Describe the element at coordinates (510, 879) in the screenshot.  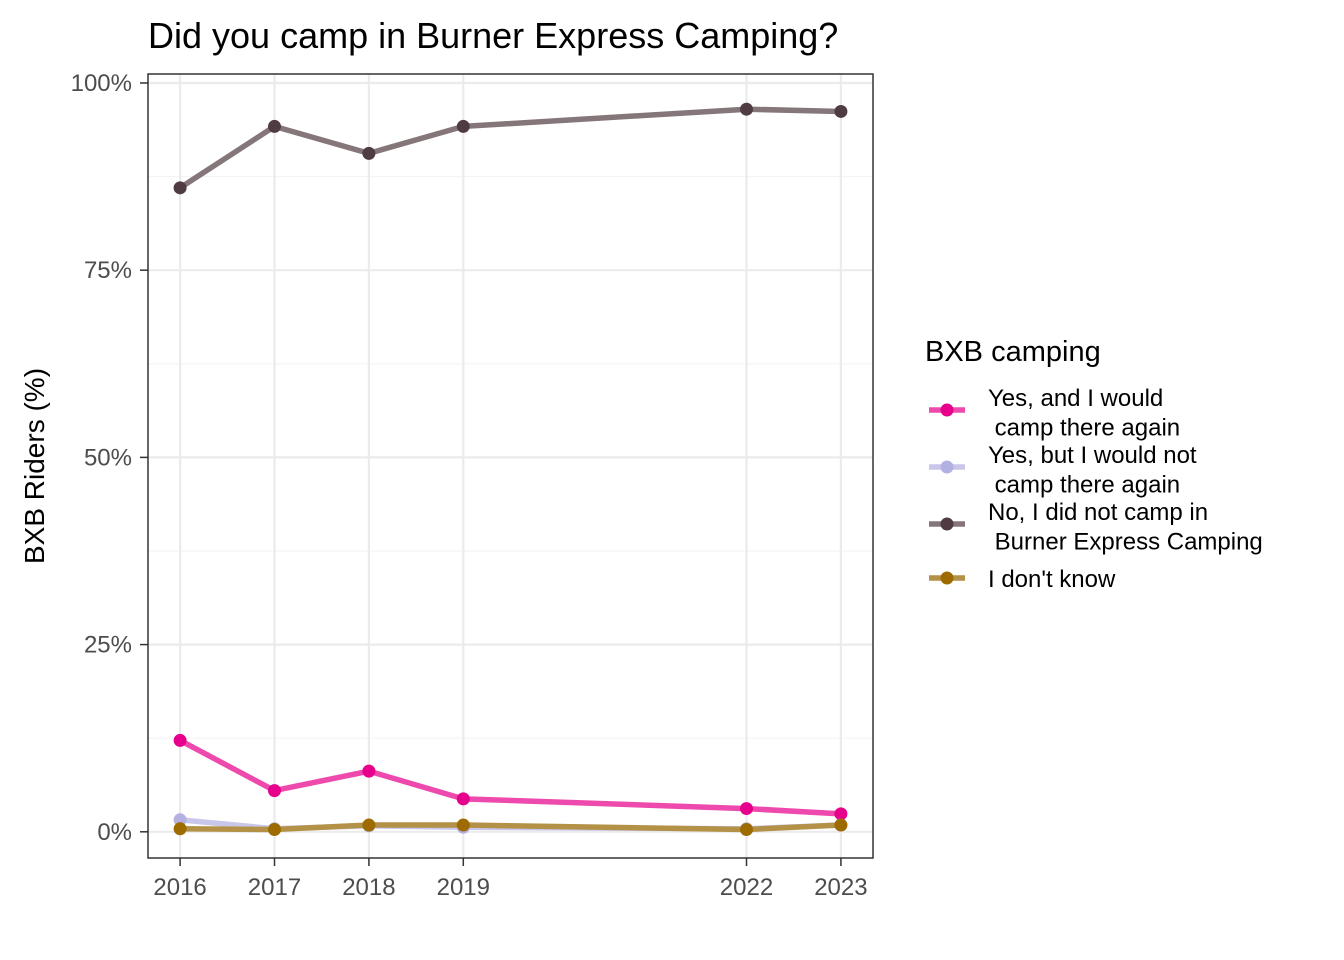
I see `x-axis: 2016 2017 2018 2019 2022 2023` at that location.